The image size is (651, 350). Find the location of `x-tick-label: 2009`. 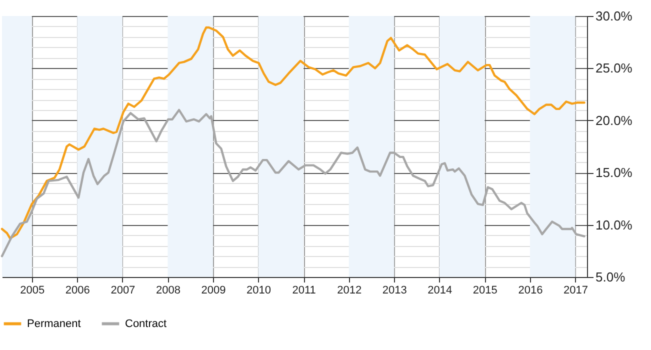

x-tick-label: 2009 is located at coordinates (213, 290).